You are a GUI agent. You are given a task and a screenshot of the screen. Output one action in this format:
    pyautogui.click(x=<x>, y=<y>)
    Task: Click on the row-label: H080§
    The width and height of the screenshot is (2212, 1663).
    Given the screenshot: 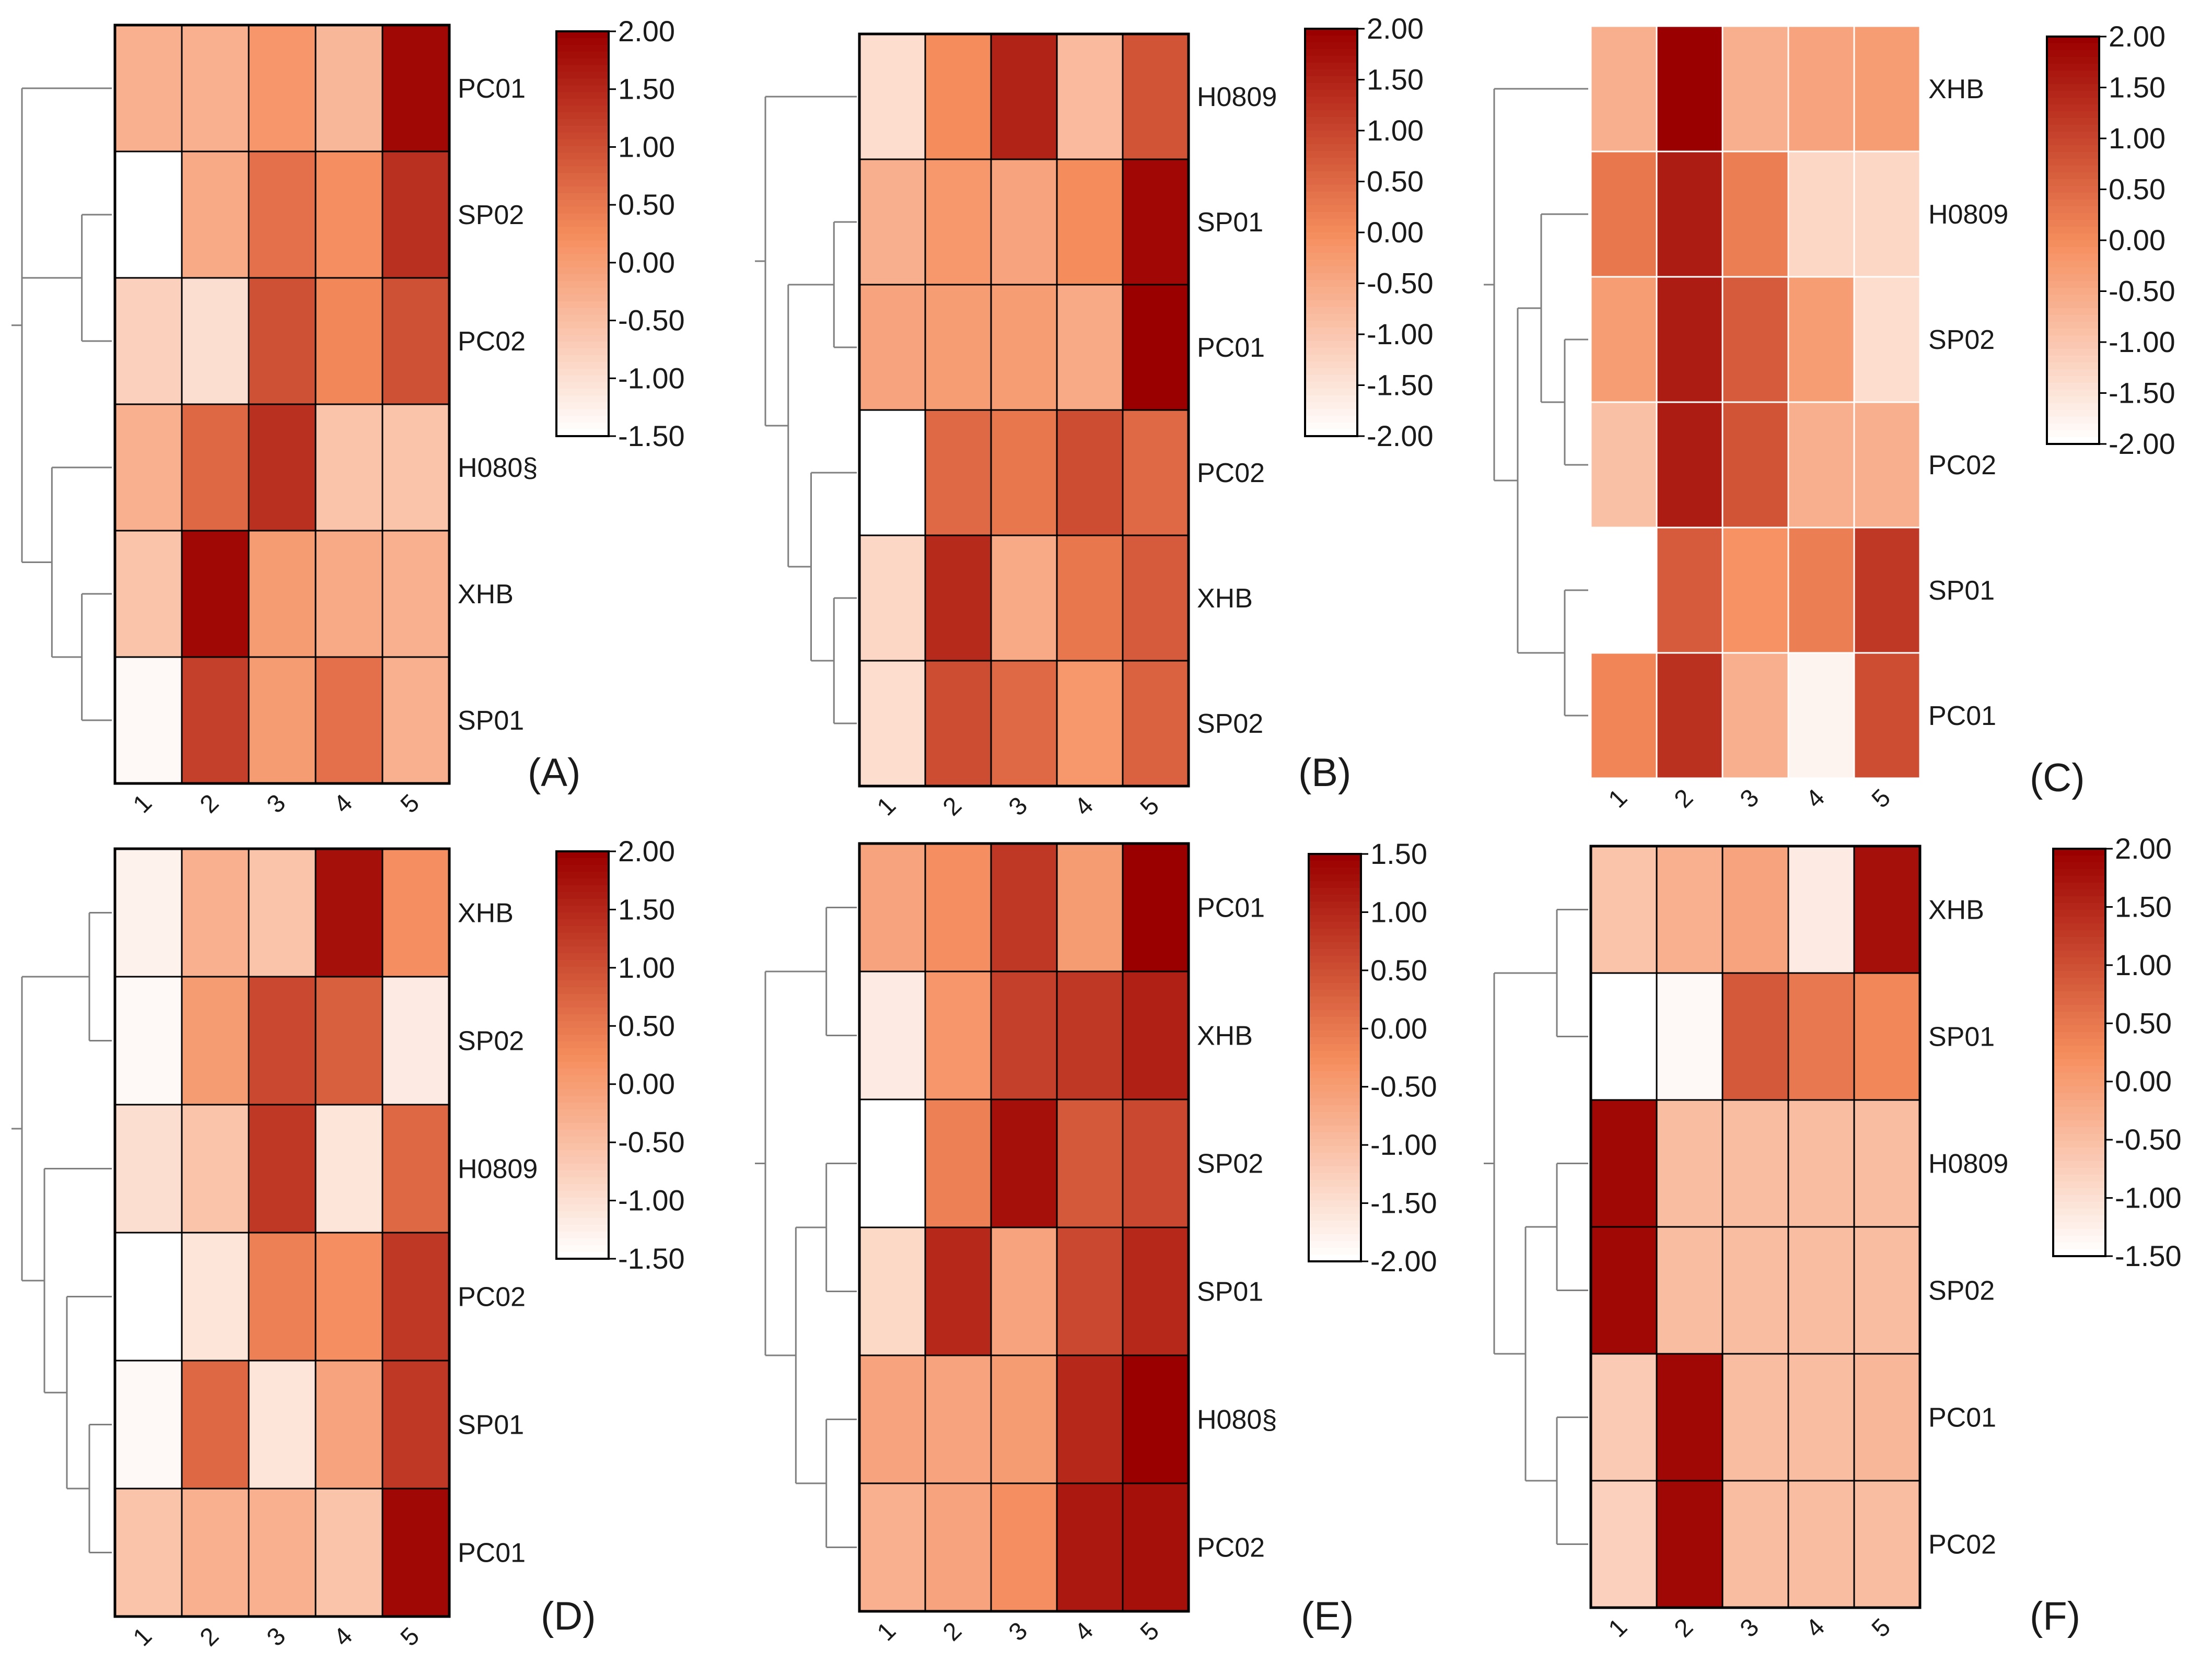 What is the action you would take?
    pyautogui.click(x=498, y=468)
    